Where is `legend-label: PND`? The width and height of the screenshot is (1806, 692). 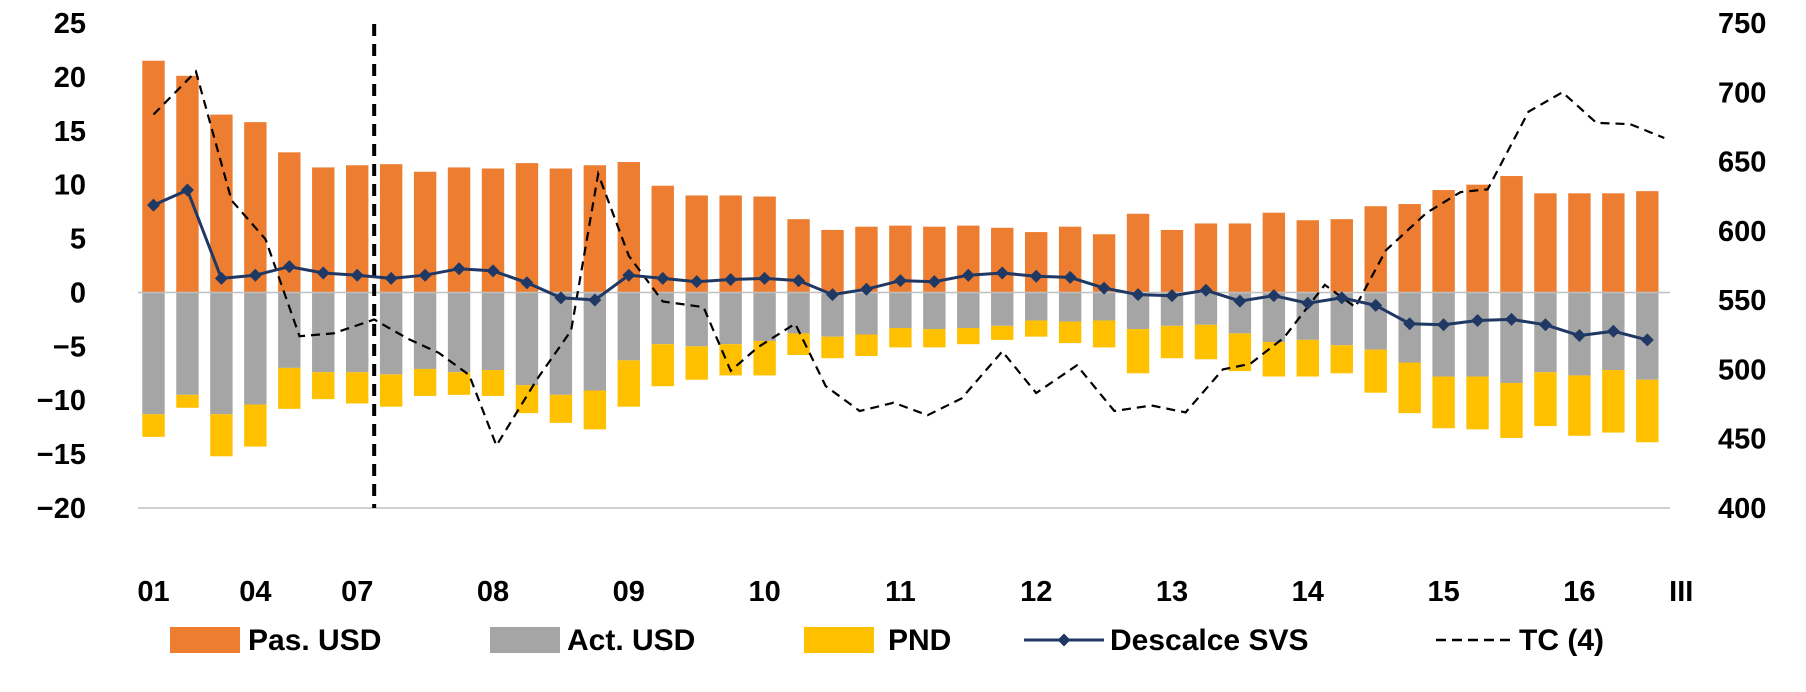 legend-label: PND is located at coordinates (919, 640).